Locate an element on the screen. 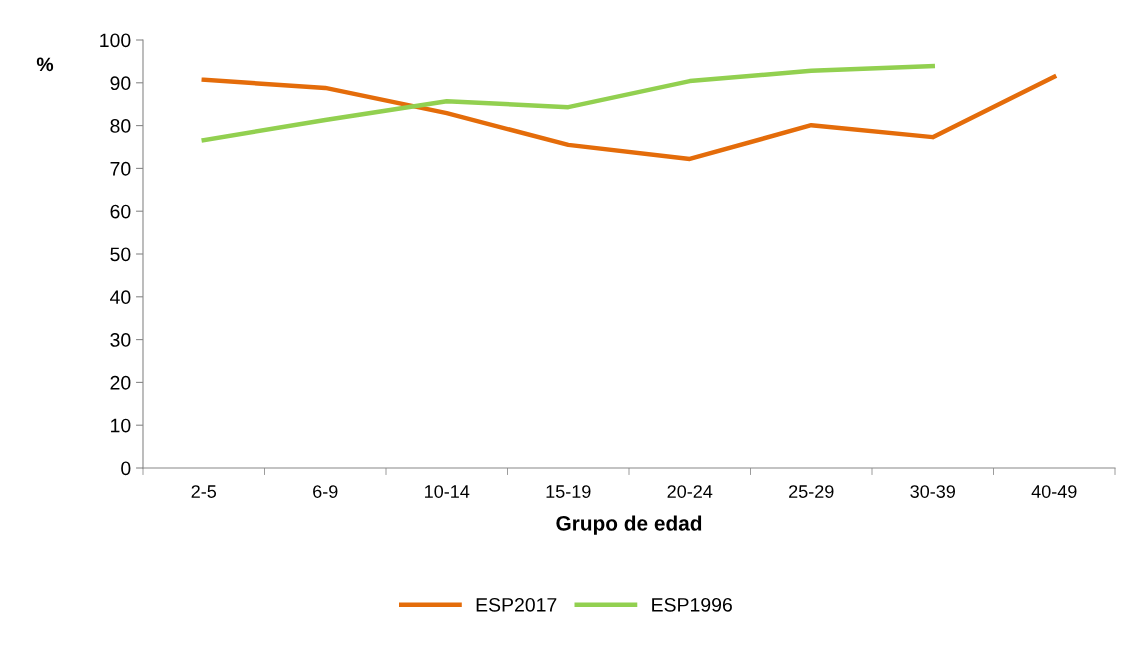 This screenshot has width=1134, height=646. x-tick-label: 2-5 is located at coordinates (204, 491).